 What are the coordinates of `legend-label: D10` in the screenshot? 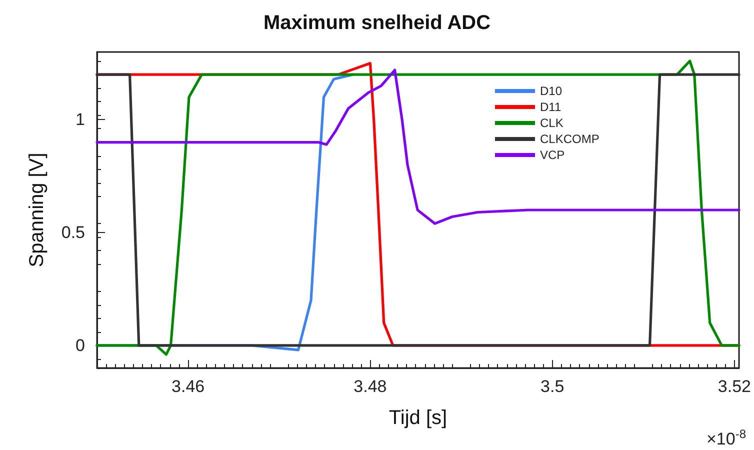 It's located at (551, 91).